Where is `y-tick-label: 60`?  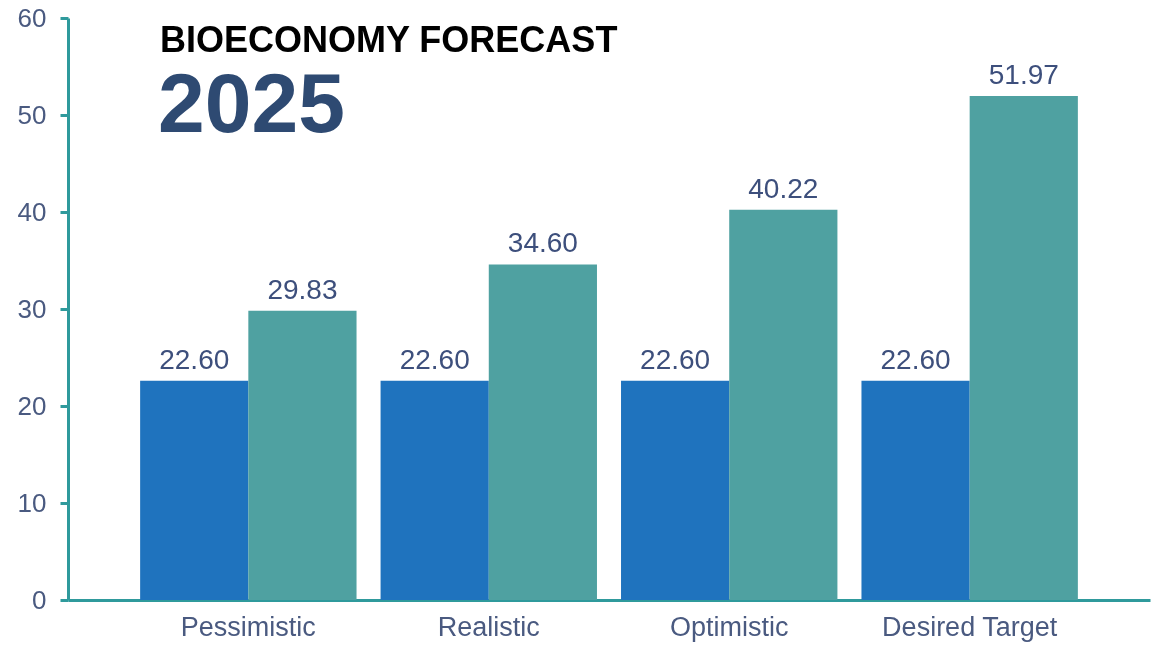 y-tick-label: 60 is located at coordinates (32, 17).